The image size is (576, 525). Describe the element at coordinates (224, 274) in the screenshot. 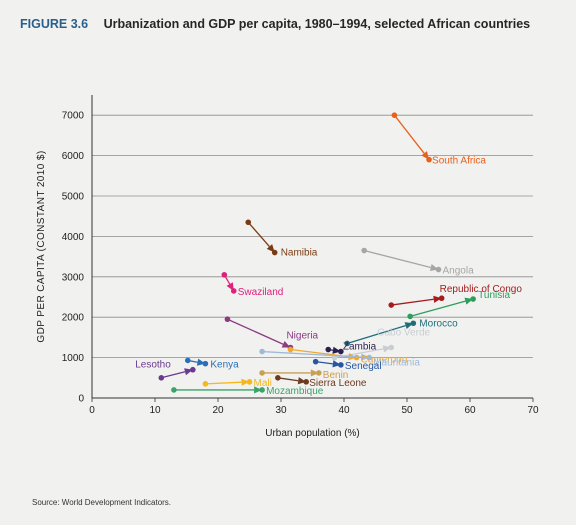

I see `start-point-swaziland` at that location.